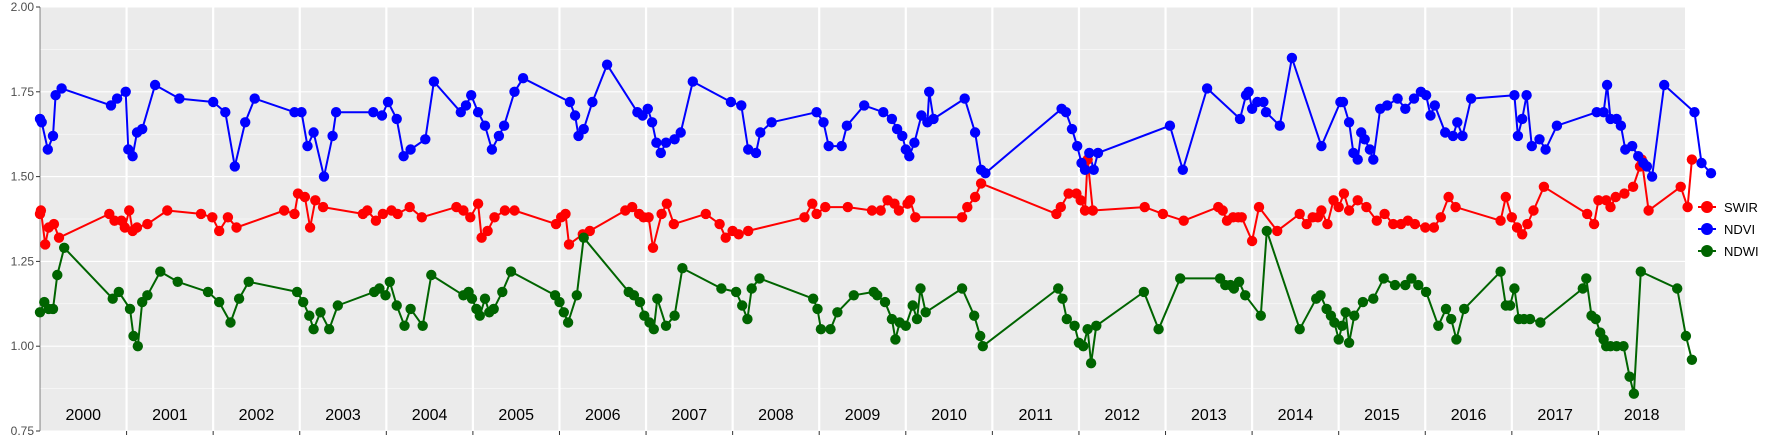 This screenshot has width=1773, height=442. What do you see at coordinates (26, 219) in the screenshot?
I see `y-axis: 0.75 1.00 1.25 1.50 1.75 2.00` at bounding box center [26, 219].